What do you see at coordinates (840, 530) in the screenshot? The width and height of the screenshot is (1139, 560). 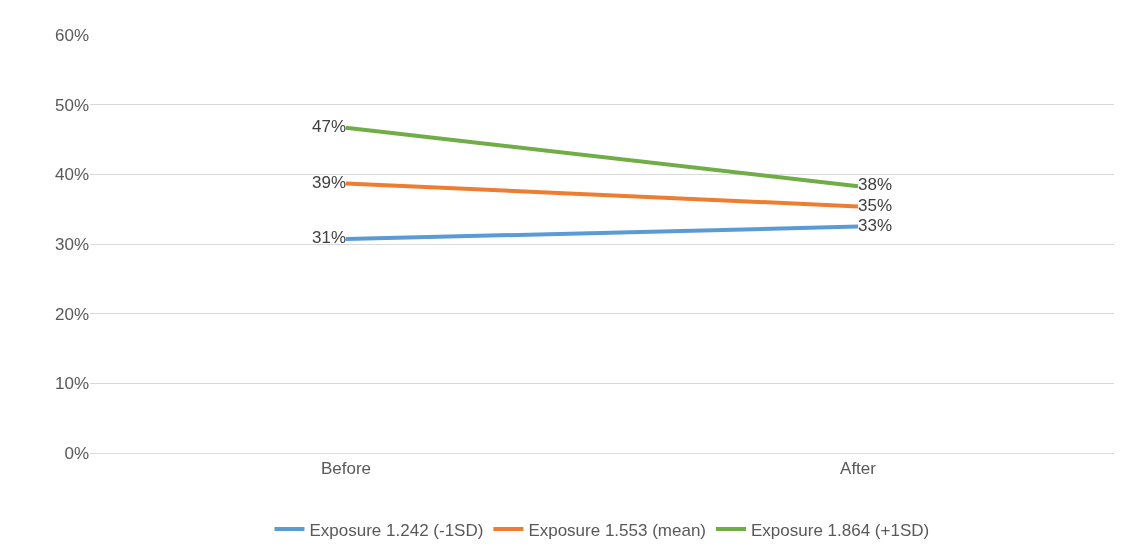 I see `legend-label: Exposure 1.864 (+1SD)` at bounding box center [840, 530].